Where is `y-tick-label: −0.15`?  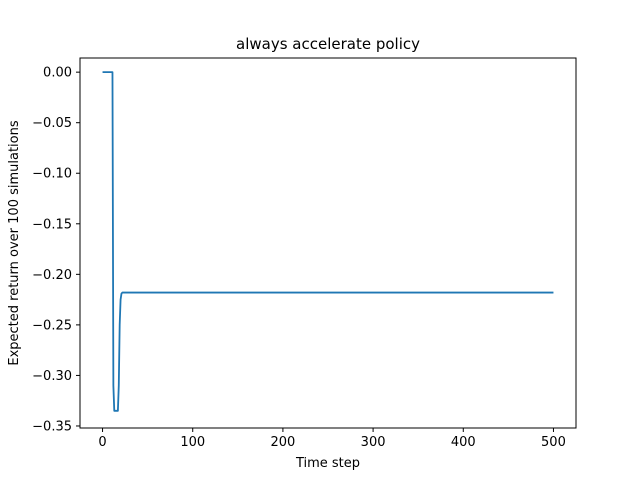
y-tick-label: −0.15 is located at coordinates (52, 224).